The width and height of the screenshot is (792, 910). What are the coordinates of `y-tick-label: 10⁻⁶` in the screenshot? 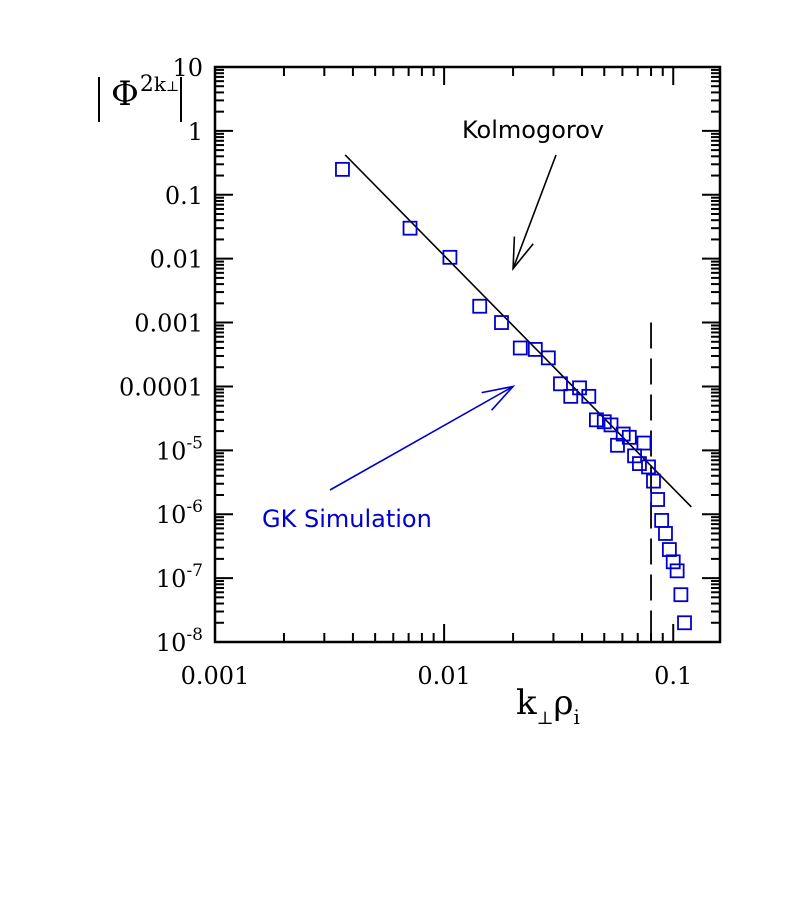 It's located at (179, 513).